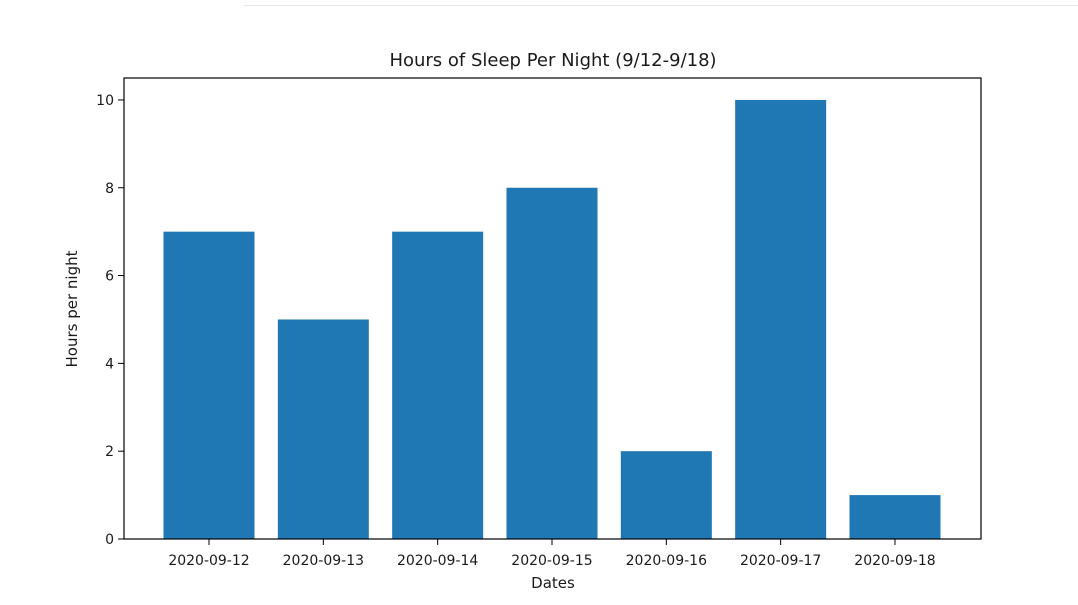 Image resolution: width=1078 pixels, height=605 pixels. I want to click on x-tick-label: 2020-09-14, so click(437, 561).